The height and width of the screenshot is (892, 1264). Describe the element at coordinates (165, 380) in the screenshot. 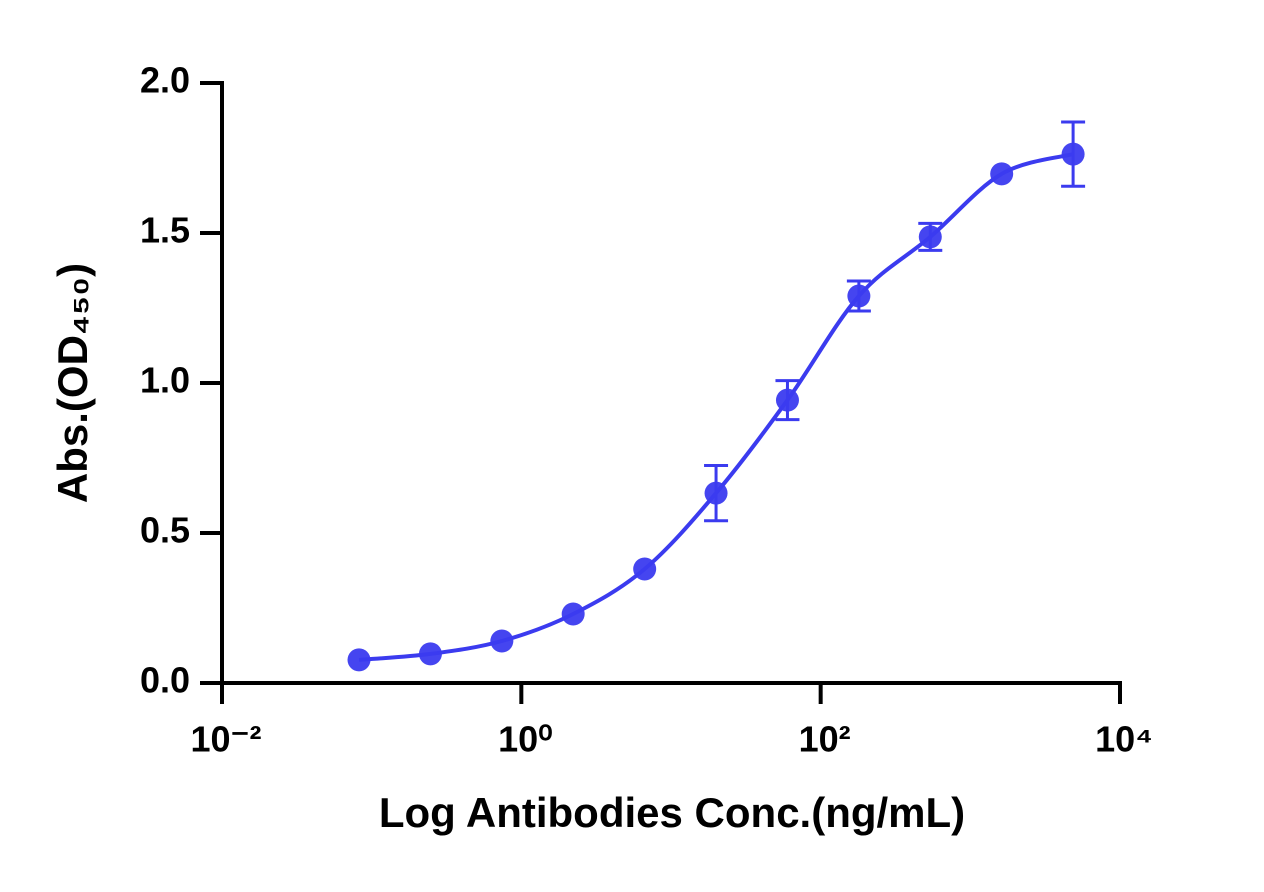

I see `y-tick-label: 1.0` at that location.